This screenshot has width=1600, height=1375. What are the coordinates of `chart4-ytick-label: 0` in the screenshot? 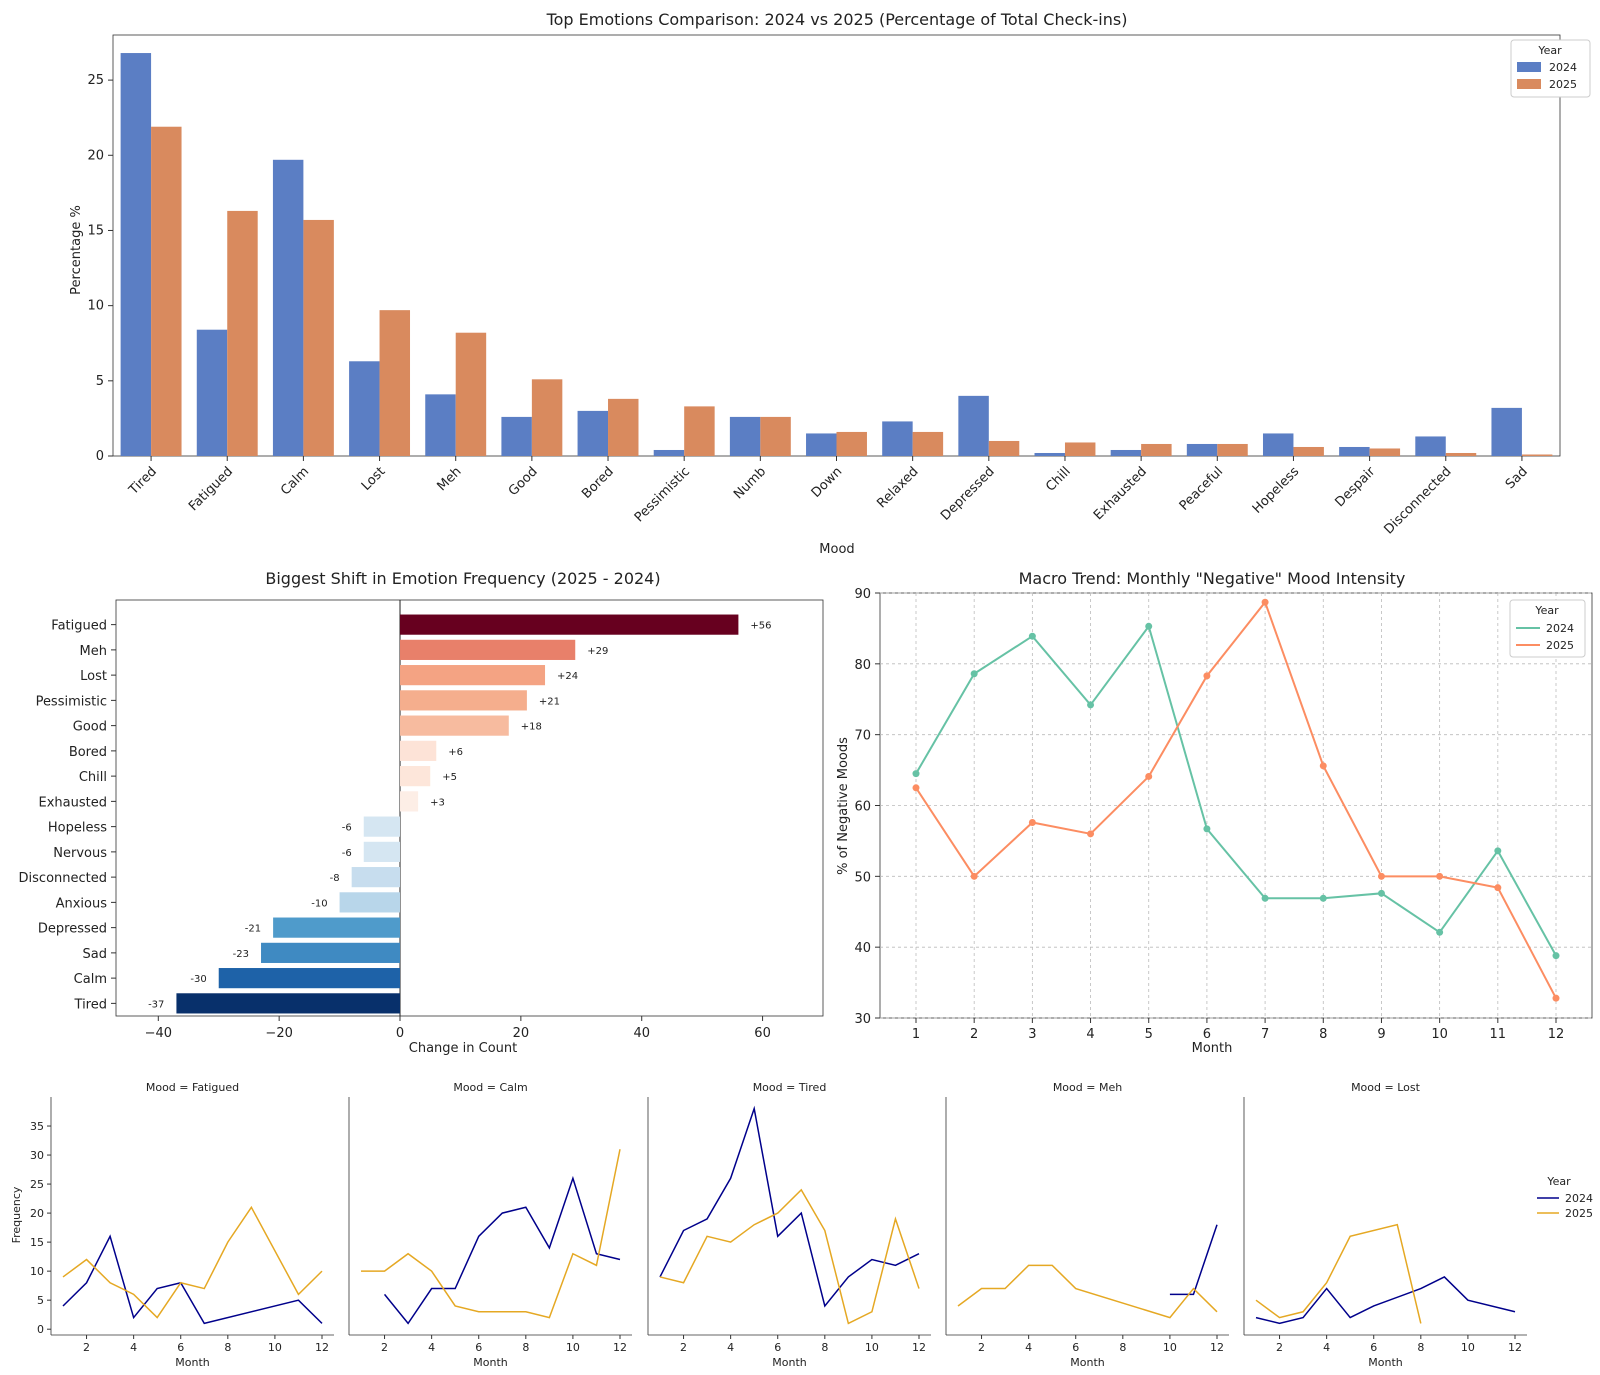 It's located at (40, 1329).